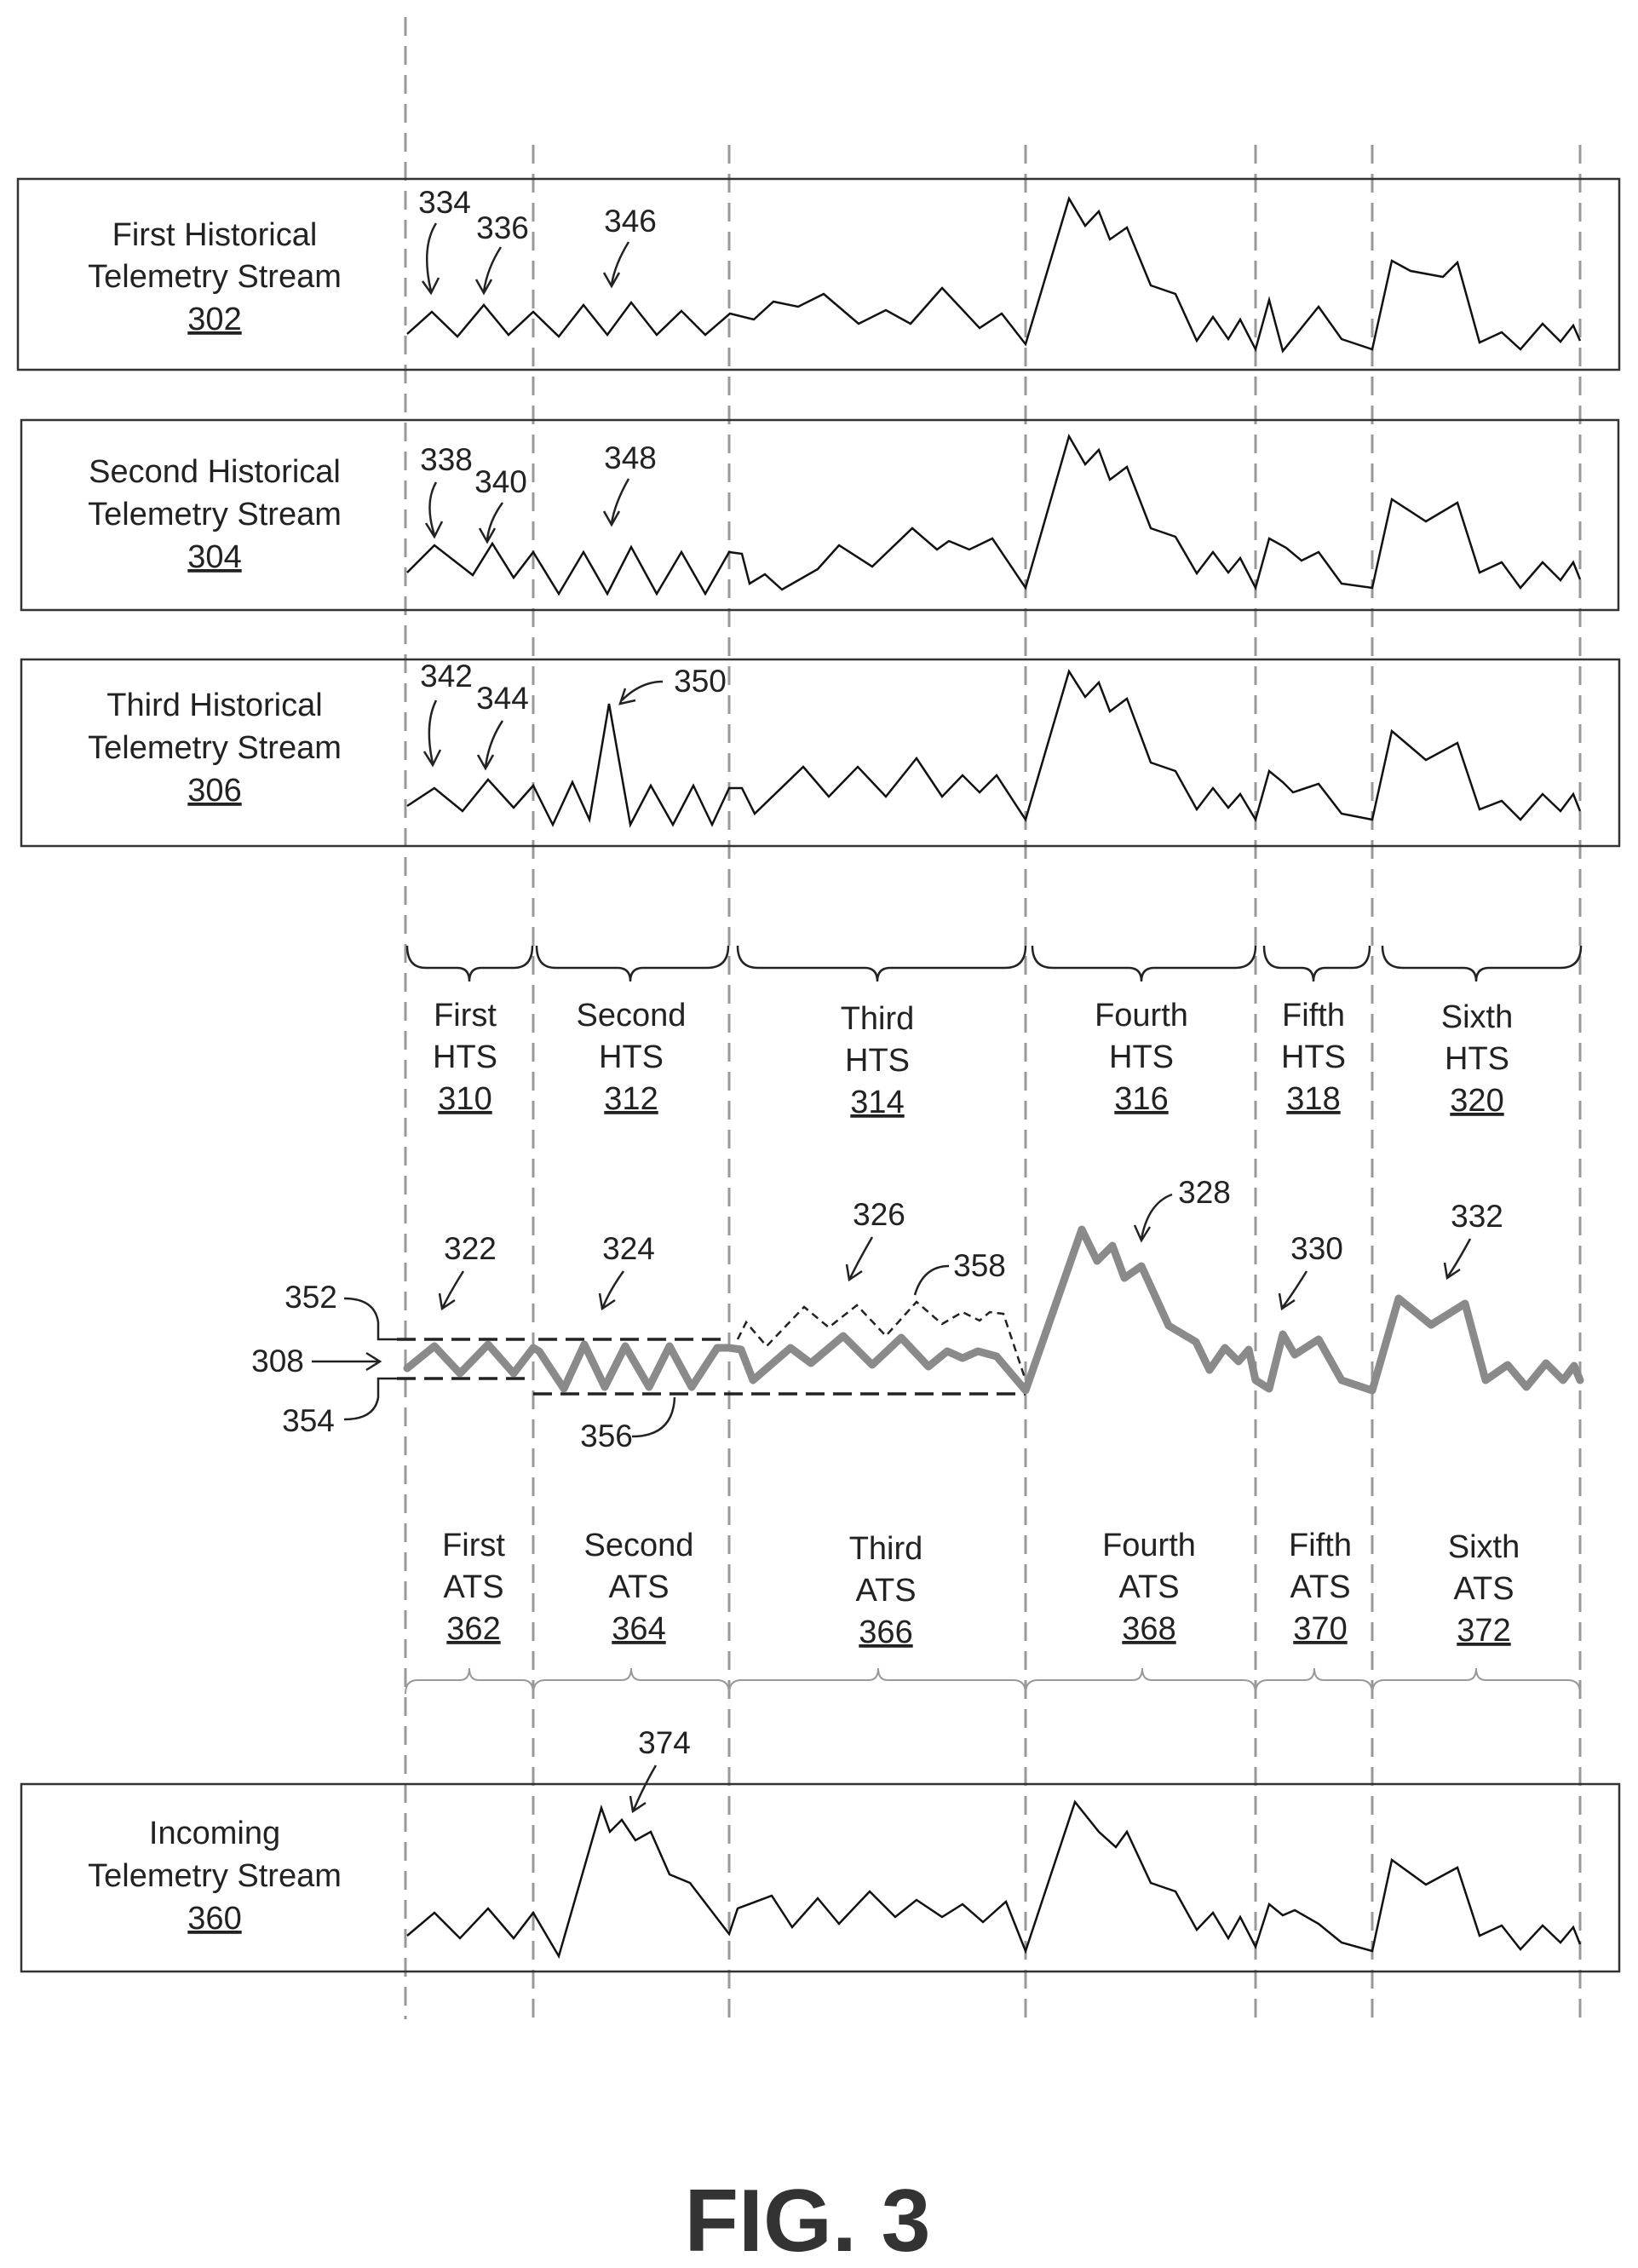 The height and width of the screenshot is (2268, 1638). I want to click on hts-word: First, so click(465, 1016).